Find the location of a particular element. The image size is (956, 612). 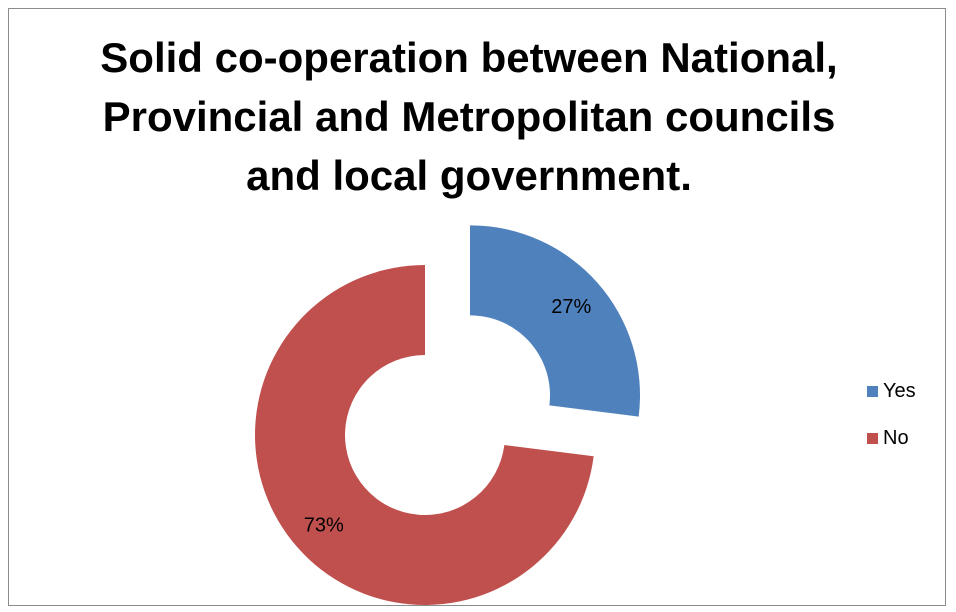

legend-item-yes: Yes is located at coordinates (891, 391).